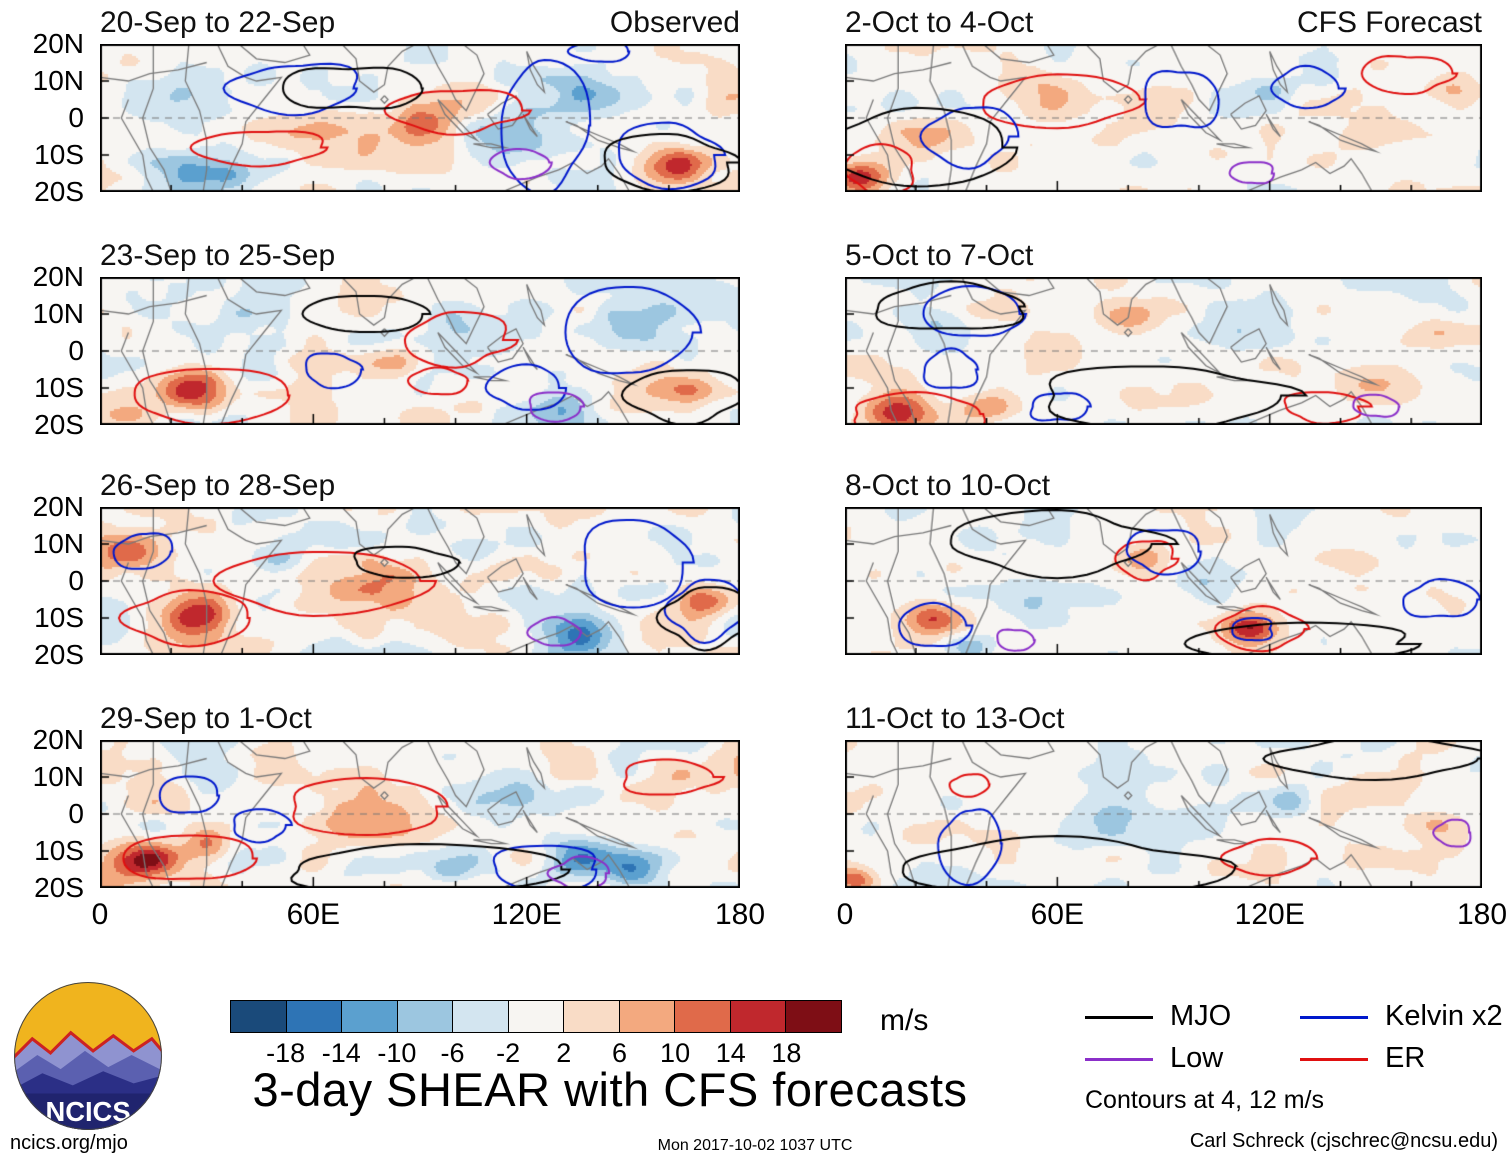  I want to click on colorbar-tick: 14, so click(730, 1053).